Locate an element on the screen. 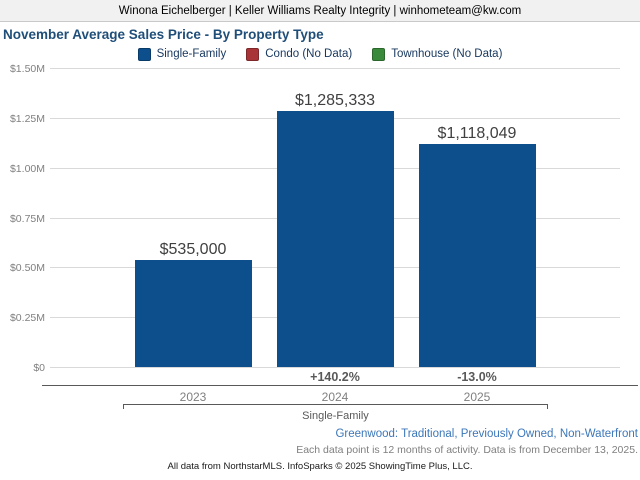 The height and width of the screenshot is (480, 640). legend-label: Condo (No Data) is located at coordinates (309, 54).